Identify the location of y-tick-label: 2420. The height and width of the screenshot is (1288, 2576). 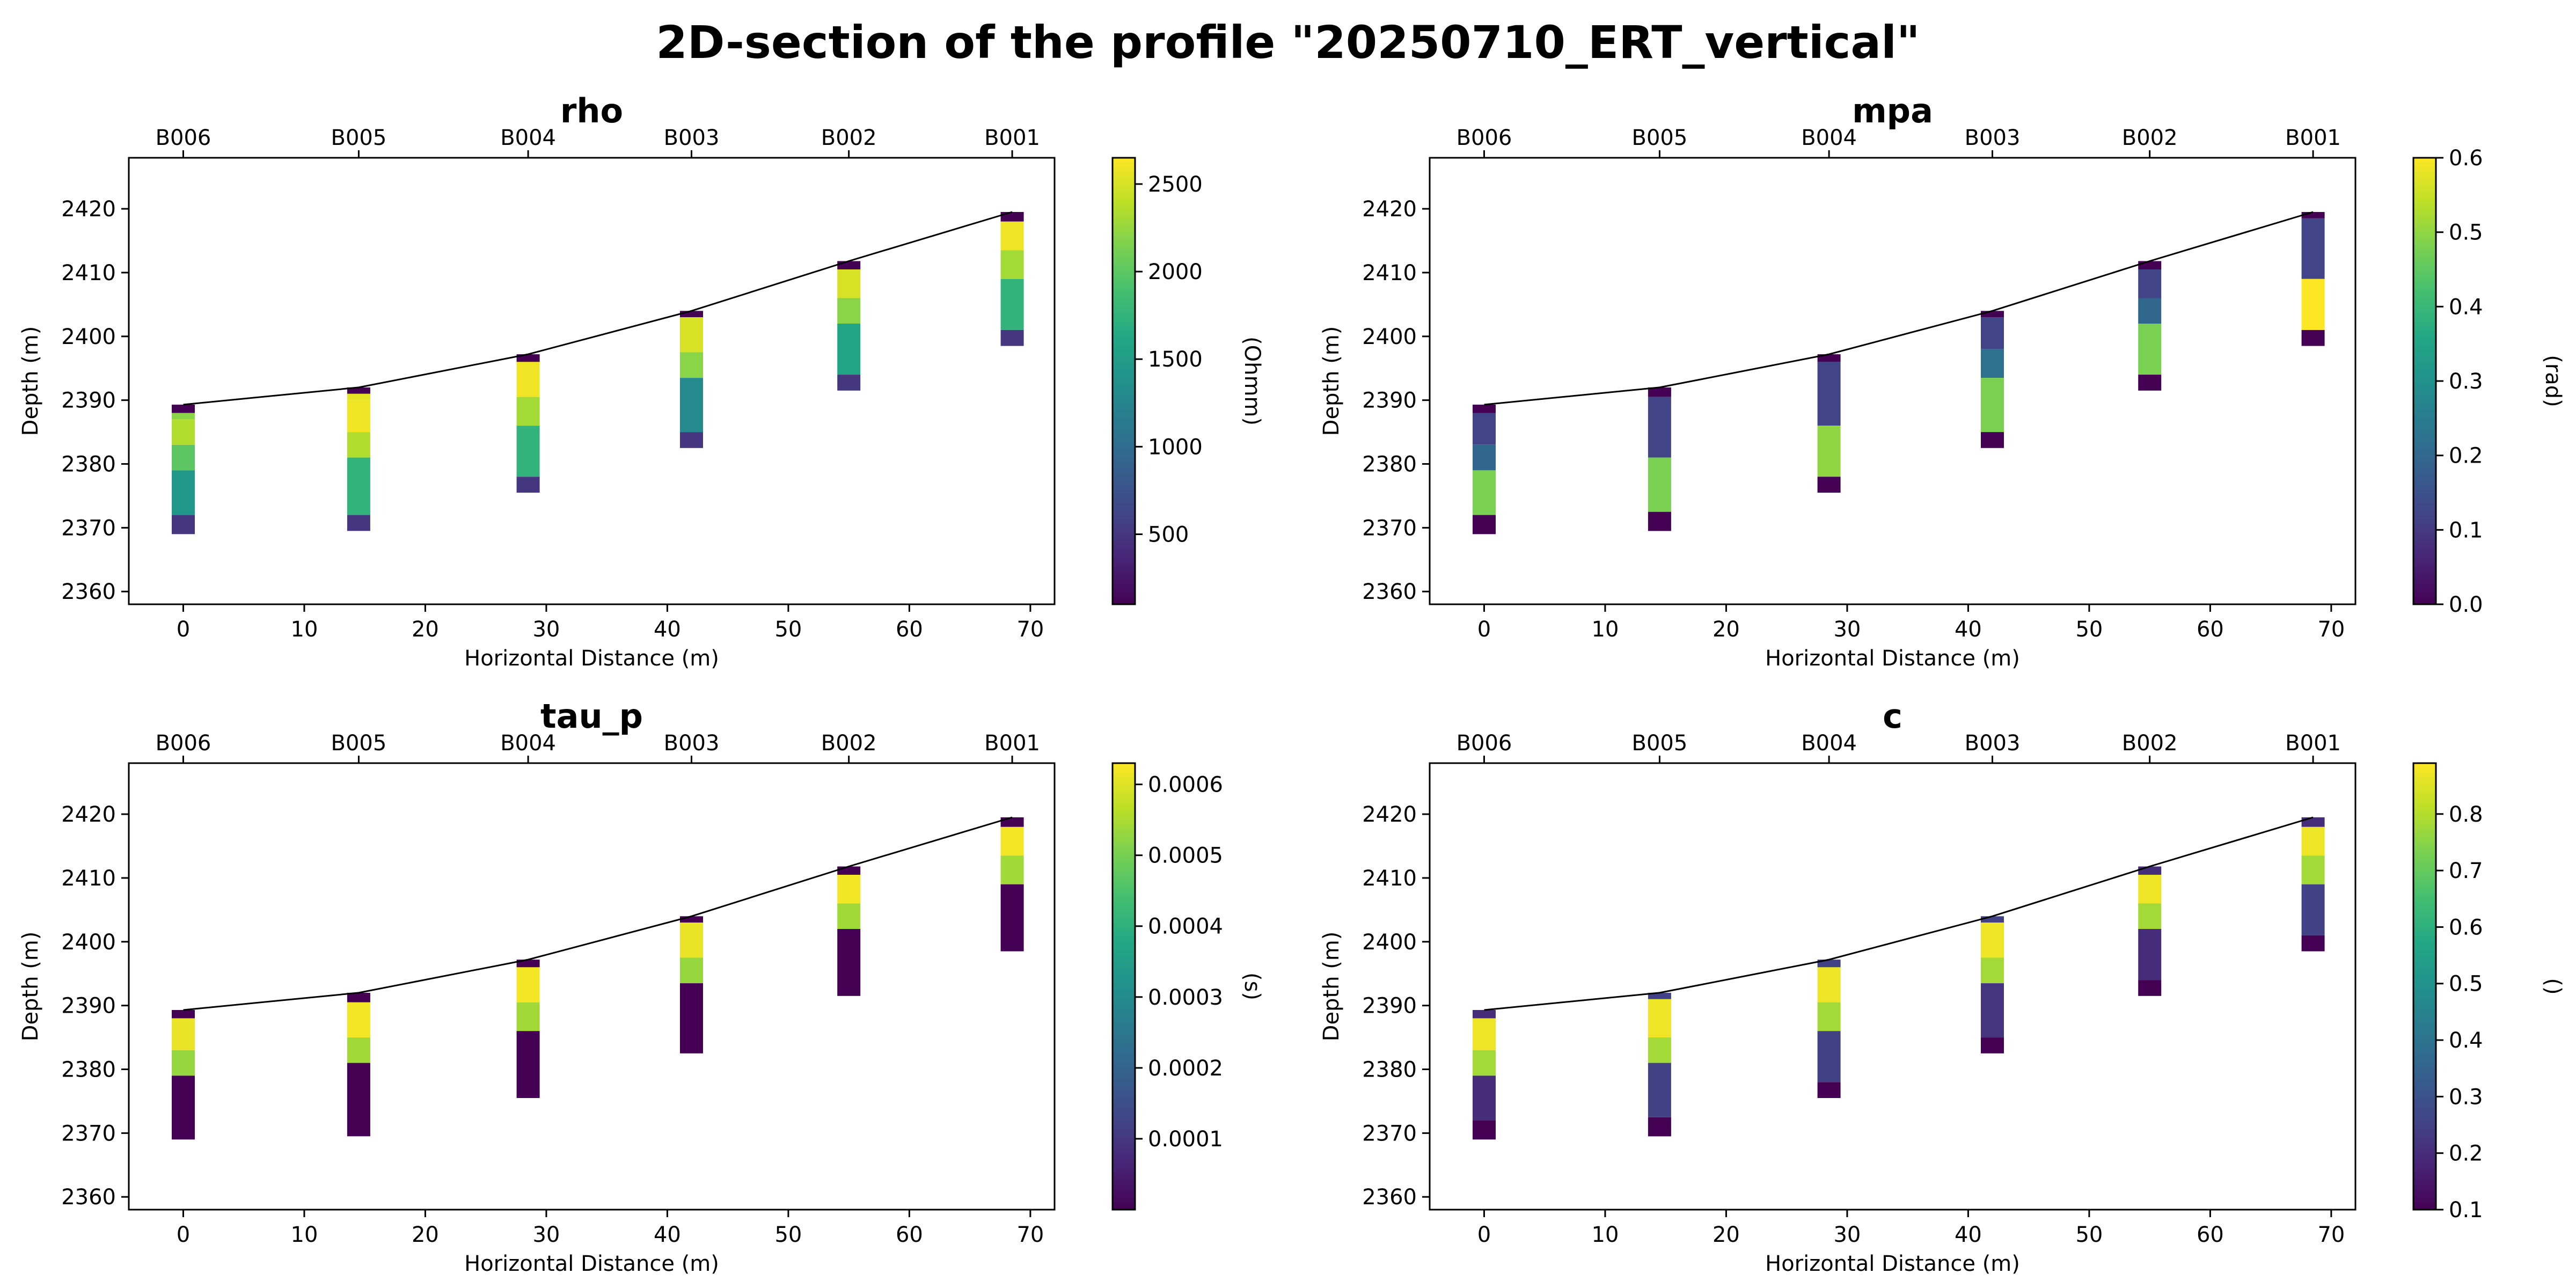
(88, 209).